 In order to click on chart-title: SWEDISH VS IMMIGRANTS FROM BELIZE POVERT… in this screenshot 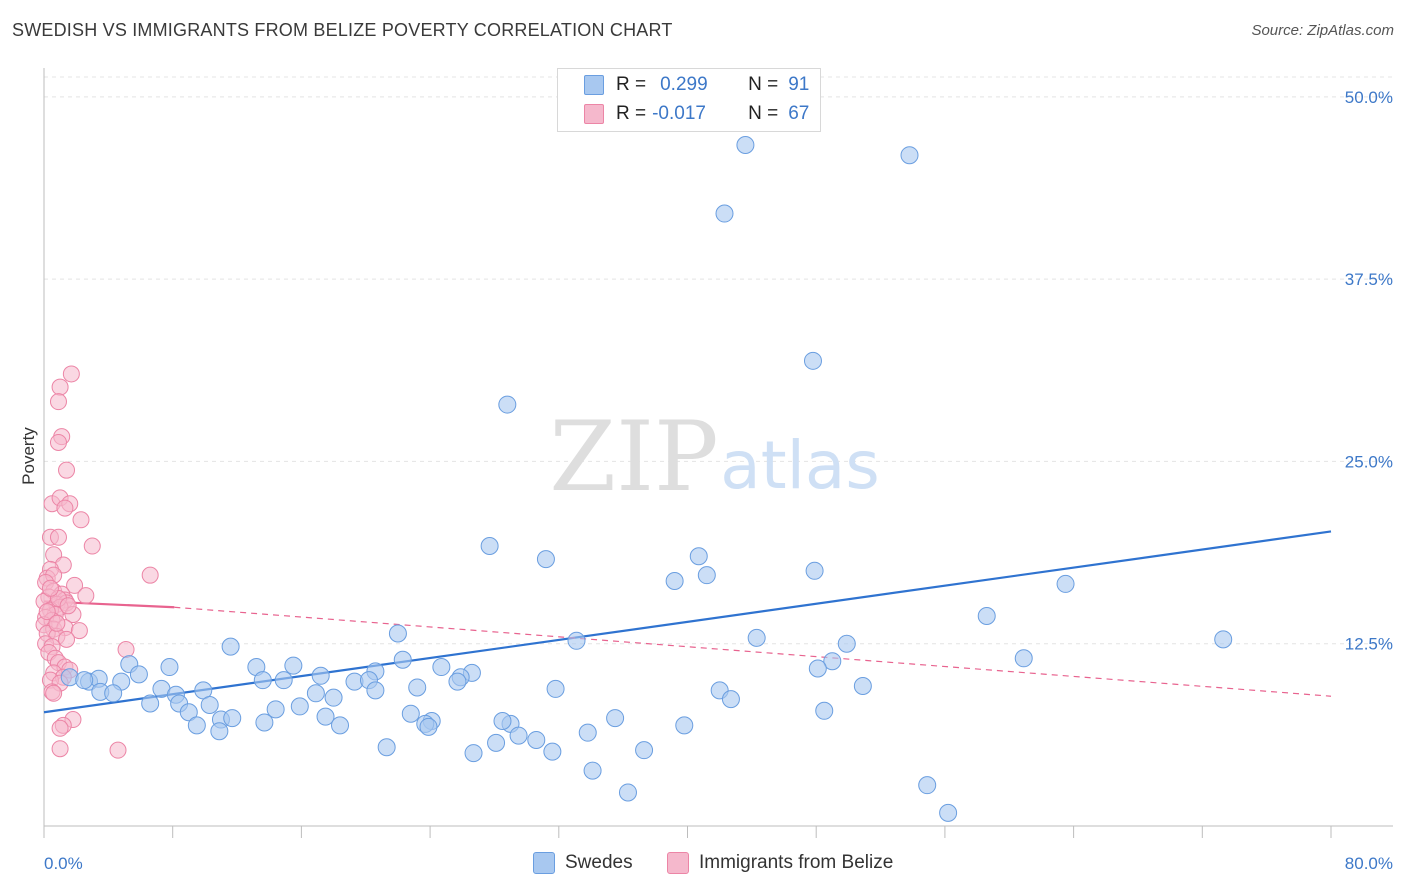, I will do `click(342, 30)`.